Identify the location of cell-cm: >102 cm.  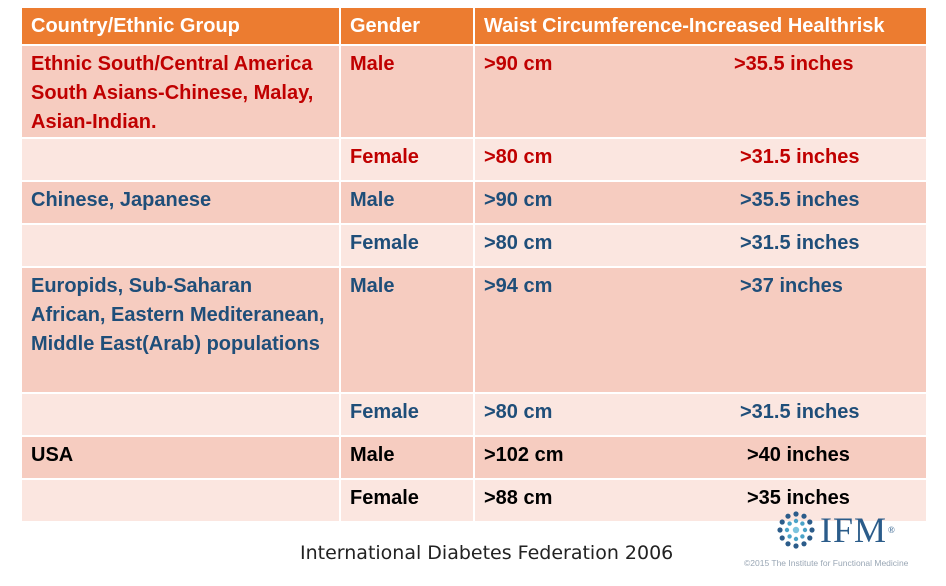
(524, 455).